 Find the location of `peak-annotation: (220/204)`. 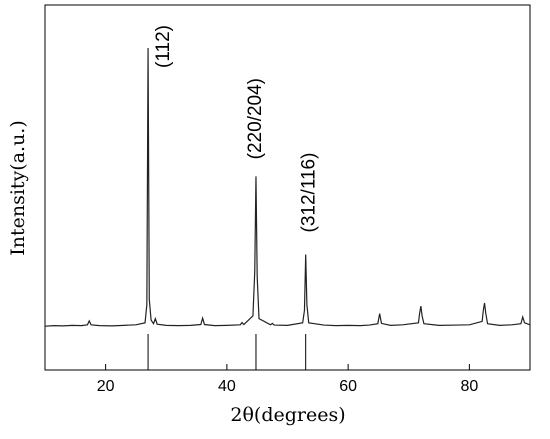

peak-annotation: (220/204) is located at coordinates (255, 118).